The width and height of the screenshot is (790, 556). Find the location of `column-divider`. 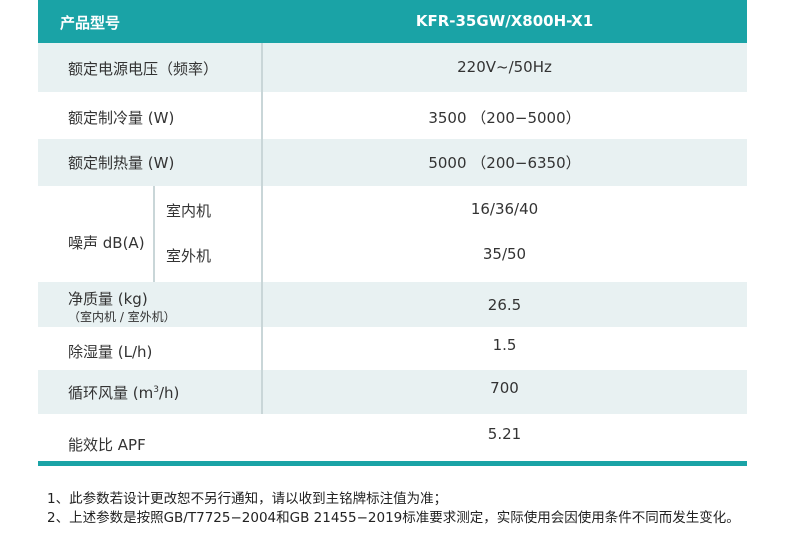

column-divider is located at coordinates (262, 228).